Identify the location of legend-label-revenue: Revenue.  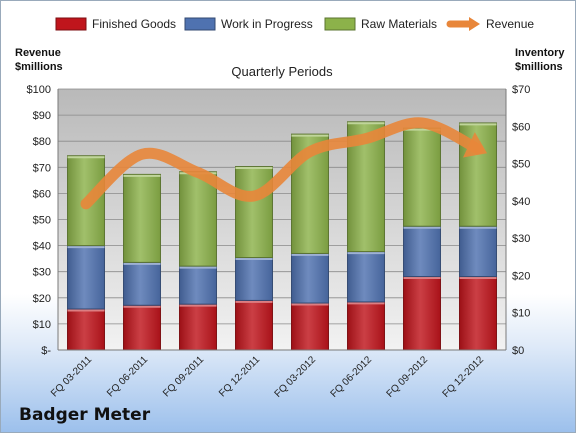
(510, 24).